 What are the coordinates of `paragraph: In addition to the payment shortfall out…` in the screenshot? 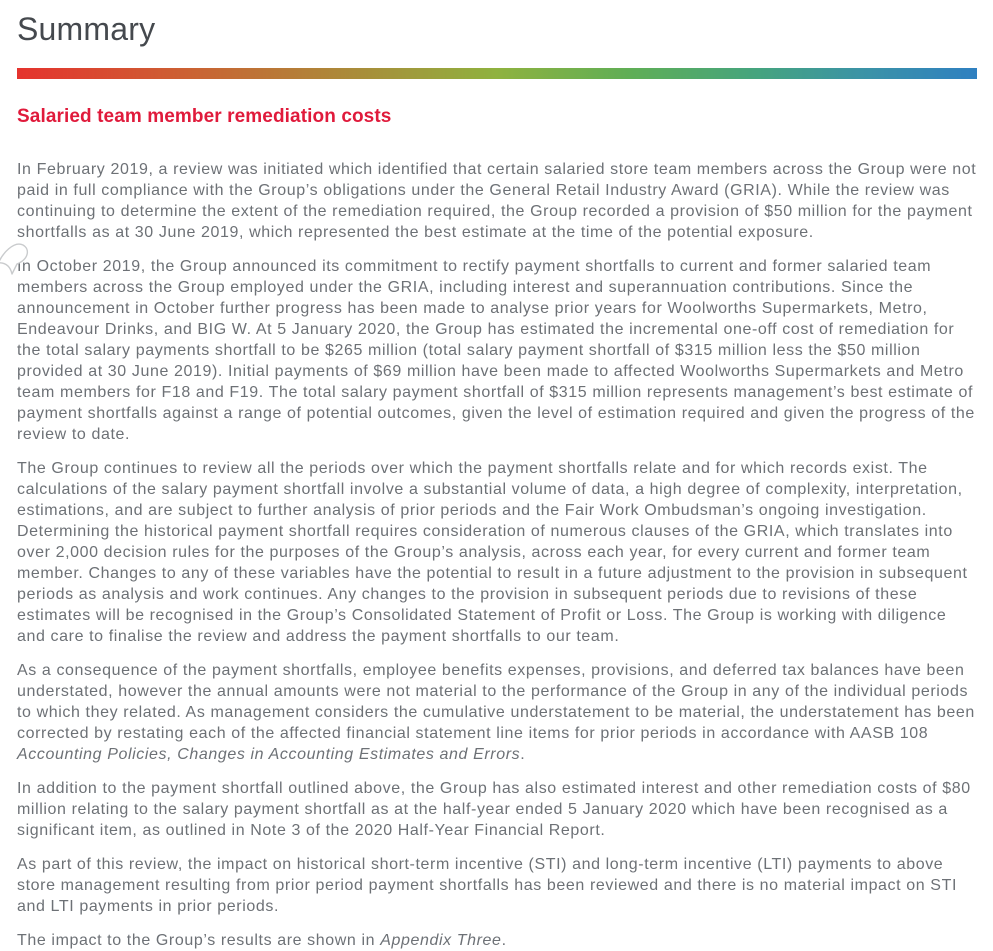 It's located at (497, 809).